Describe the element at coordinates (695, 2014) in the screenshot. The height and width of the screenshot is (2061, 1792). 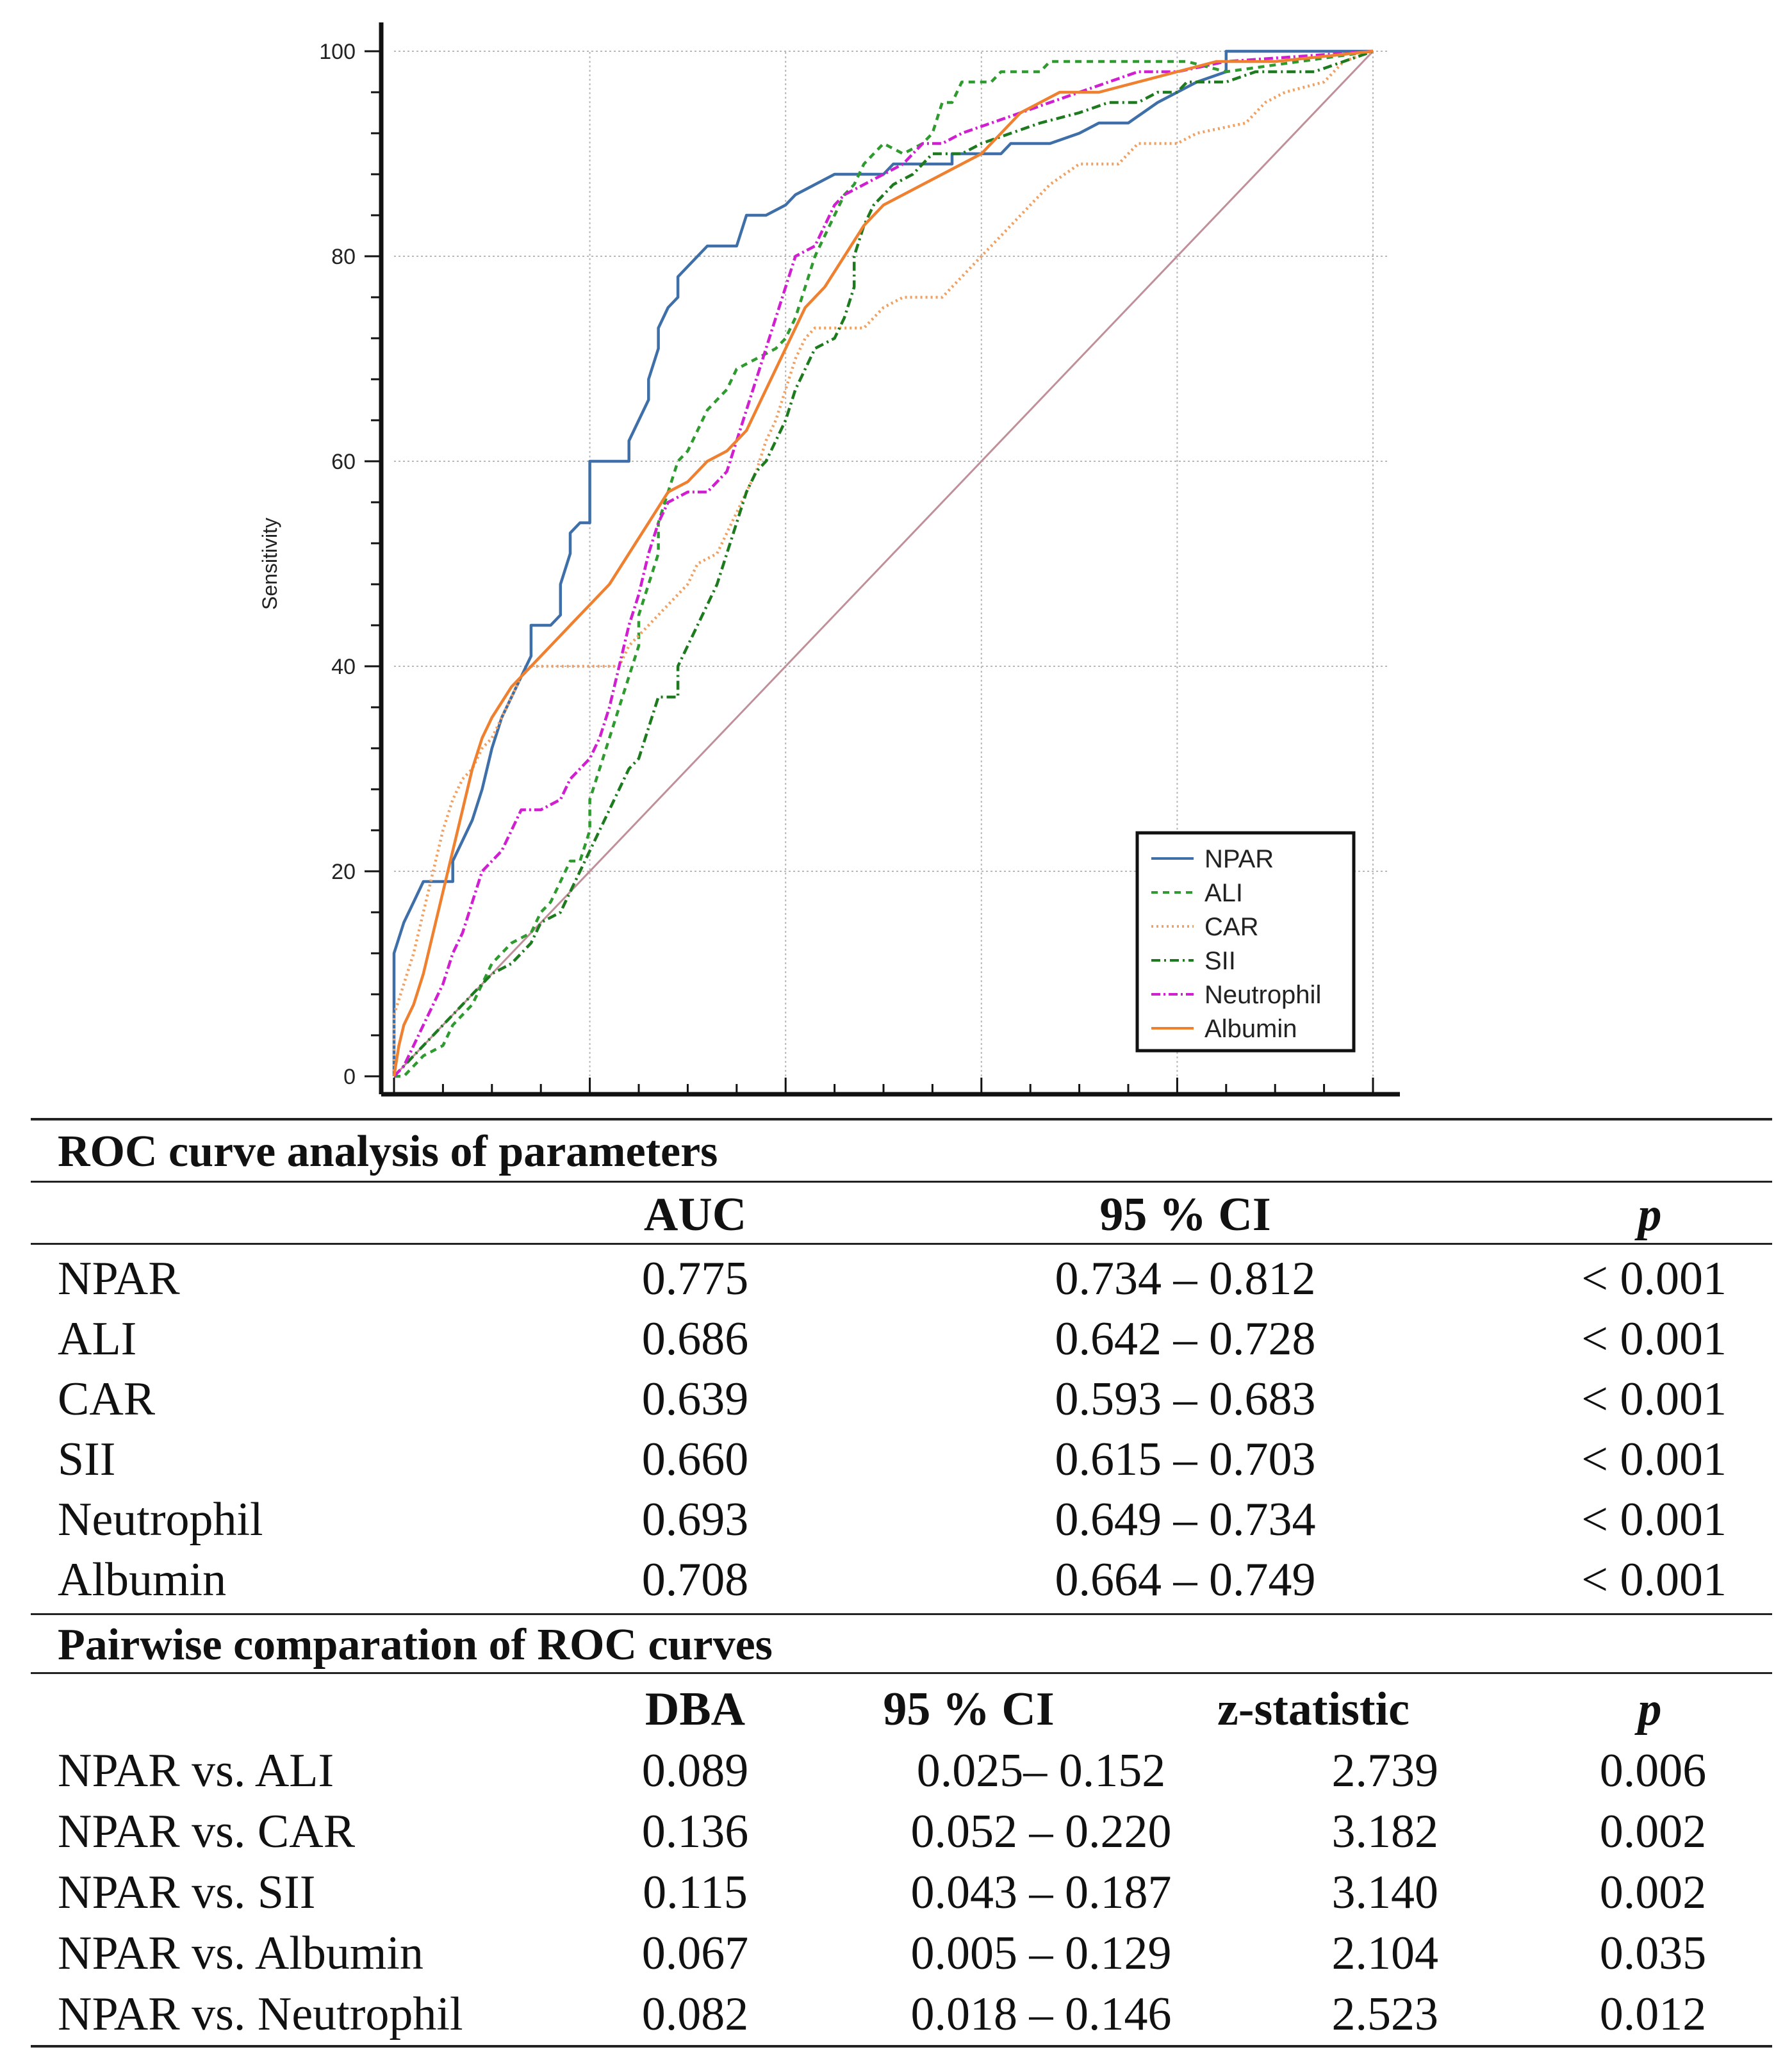
I see `pairwise-row-dba: 0.082` at that location.